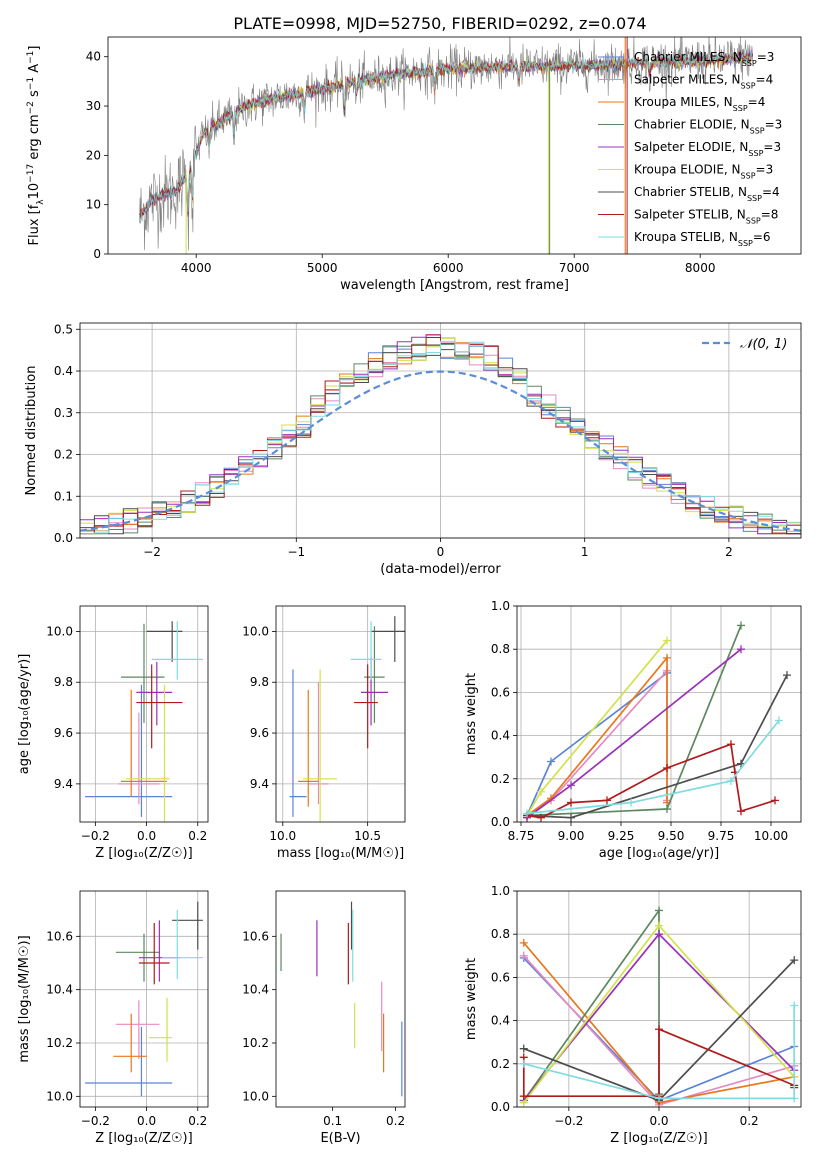 This screenshot has width=819, height=1170. What do you see at coordinates (93, 205) in the screenshot?
I see `y-tick-label: 10` at bounding box center [93, 205].